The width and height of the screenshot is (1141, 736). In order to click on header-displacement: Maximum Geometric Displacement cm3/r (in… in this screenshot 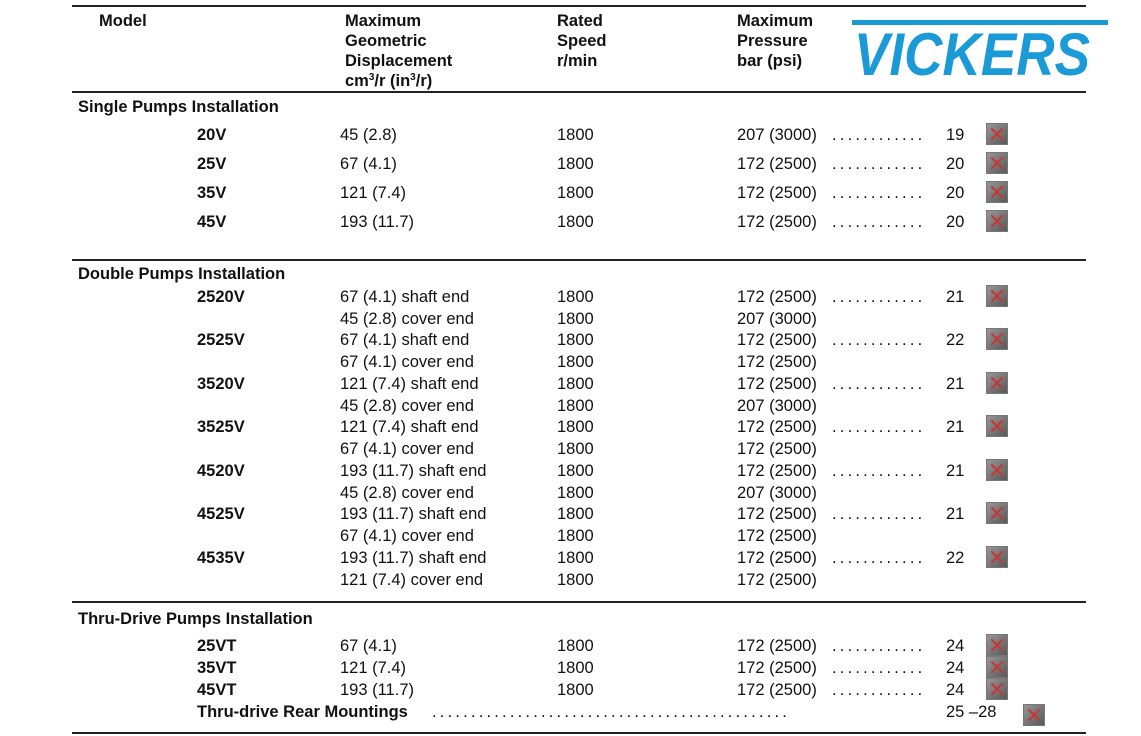, I will do `click(398, 51)`.